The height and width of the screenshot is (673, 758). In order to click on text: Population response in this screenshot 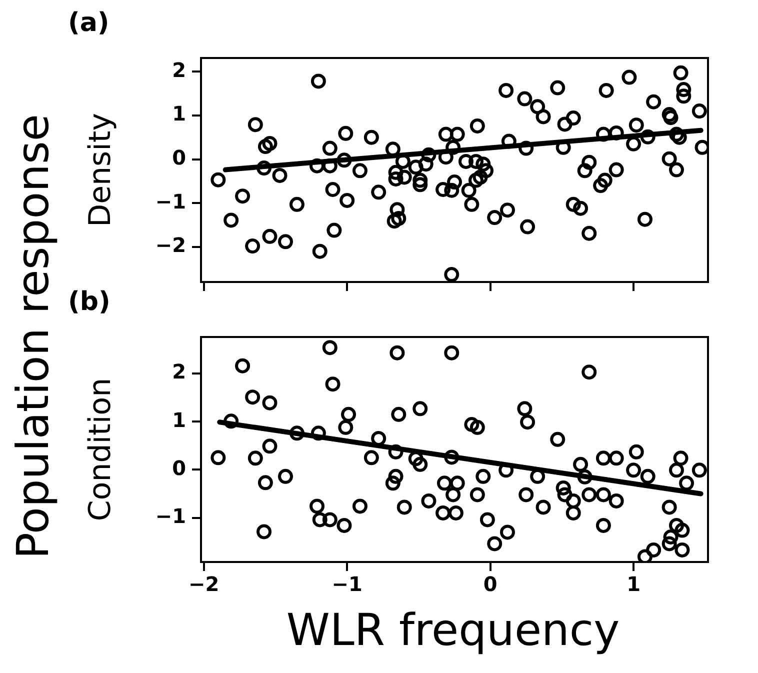, I will do `click(33, 337)`.